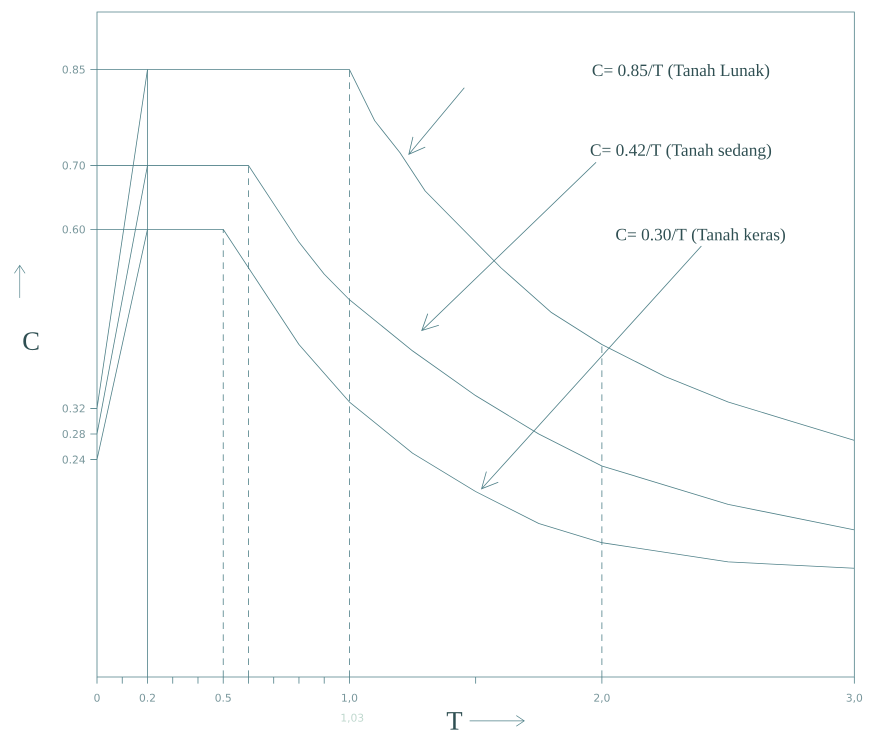 The image size is (872, 734). What do you see at coordinates (350, 698) in the screenshot?
I see `x-tick-label: 1,0` at bounding box center [350, 698].